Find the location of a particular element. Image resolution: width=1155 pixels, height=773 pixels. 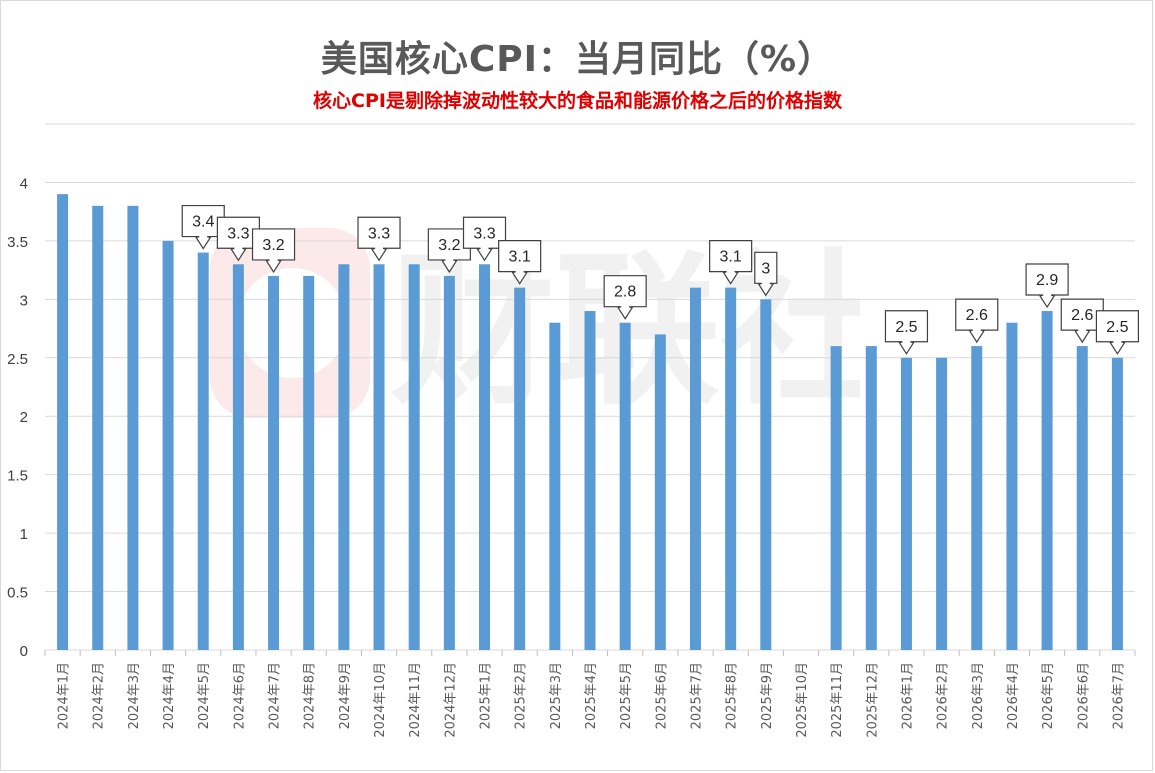

x-tick-label: 2026年5月 is located at coordinates (1048, 695).